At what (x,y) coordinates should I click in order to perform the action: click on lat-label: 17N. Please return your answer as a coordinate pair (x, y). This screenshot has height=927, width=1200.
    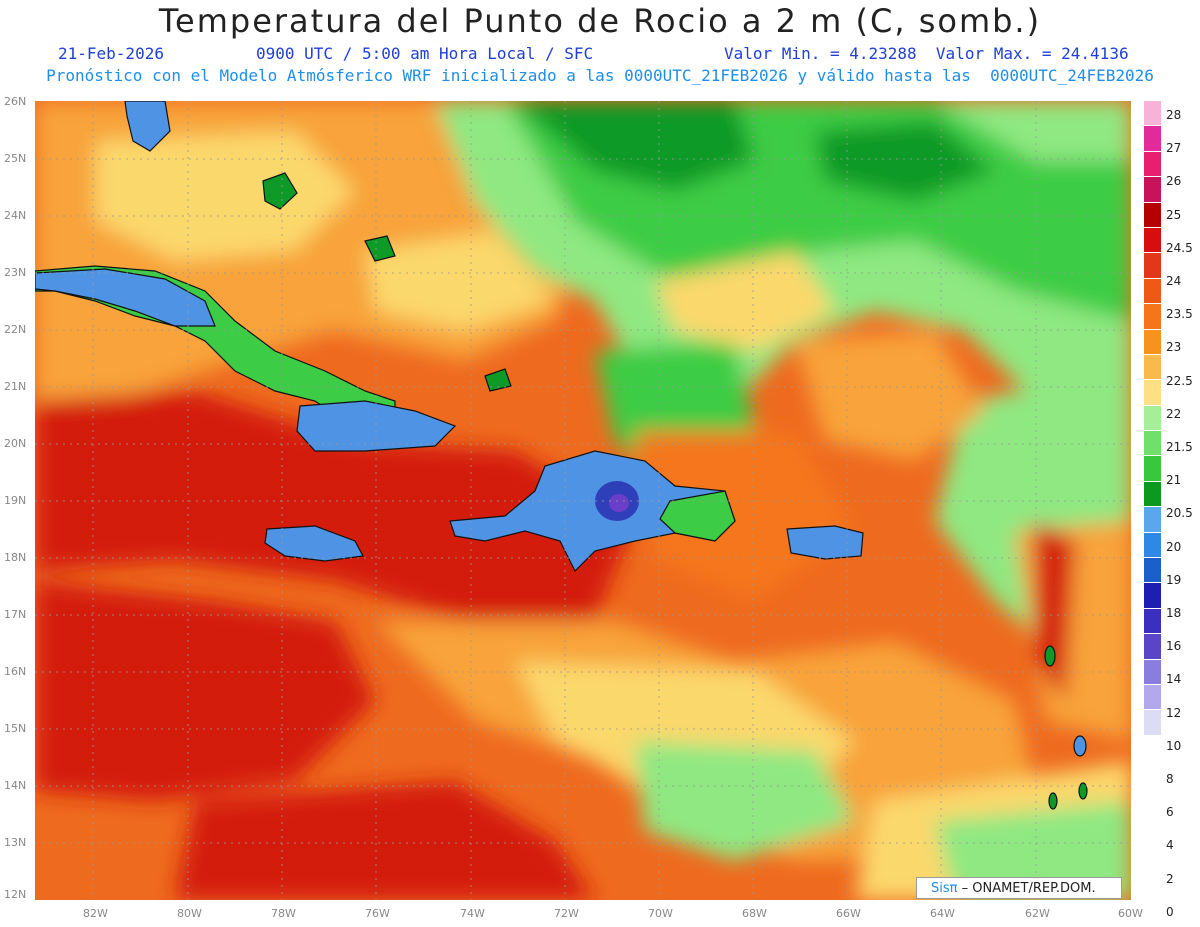
    Looking at the image, I should click on (15, 614).